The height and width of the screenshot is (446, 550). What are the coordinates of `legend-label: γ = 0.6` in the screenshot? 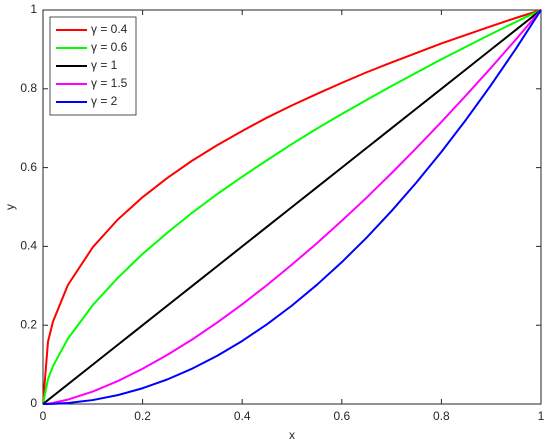 It's located at (109, 47).